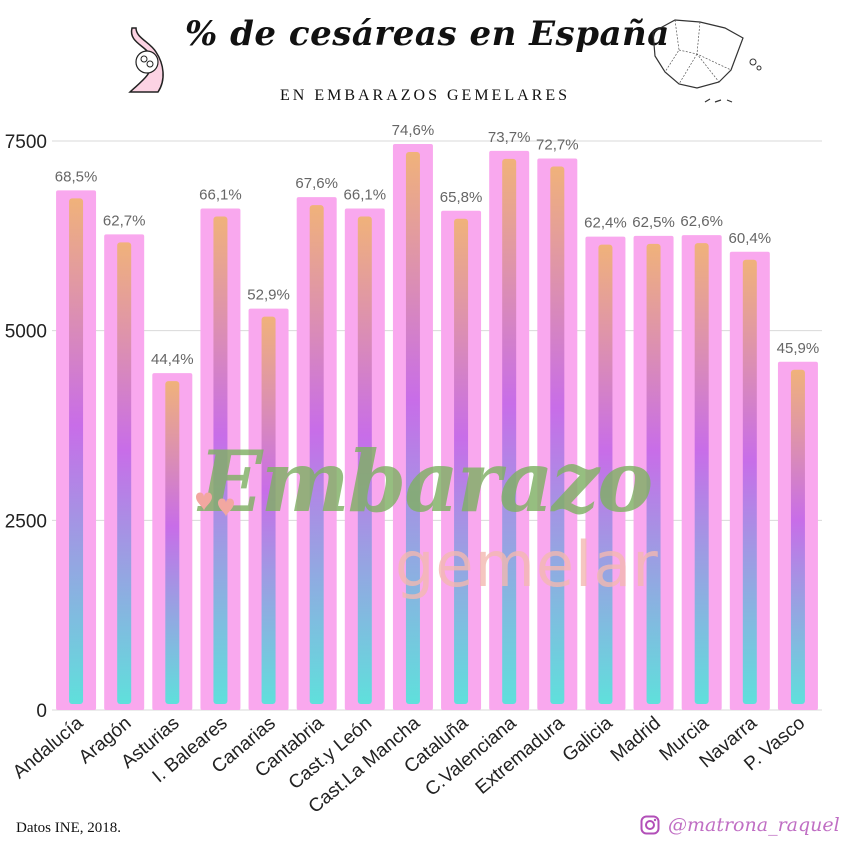 This screenshot has height=850, width=850. Describe the element at coordinates (146, 60) in the screenshot. I see `pregnant-belly-icon` at that location.